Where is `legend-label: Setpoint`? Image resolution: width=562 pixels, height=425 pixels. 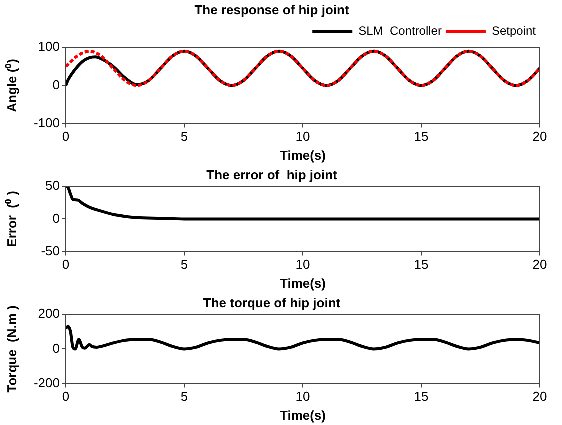
legend-label: Setpoint is located at coordinates (514, 31).